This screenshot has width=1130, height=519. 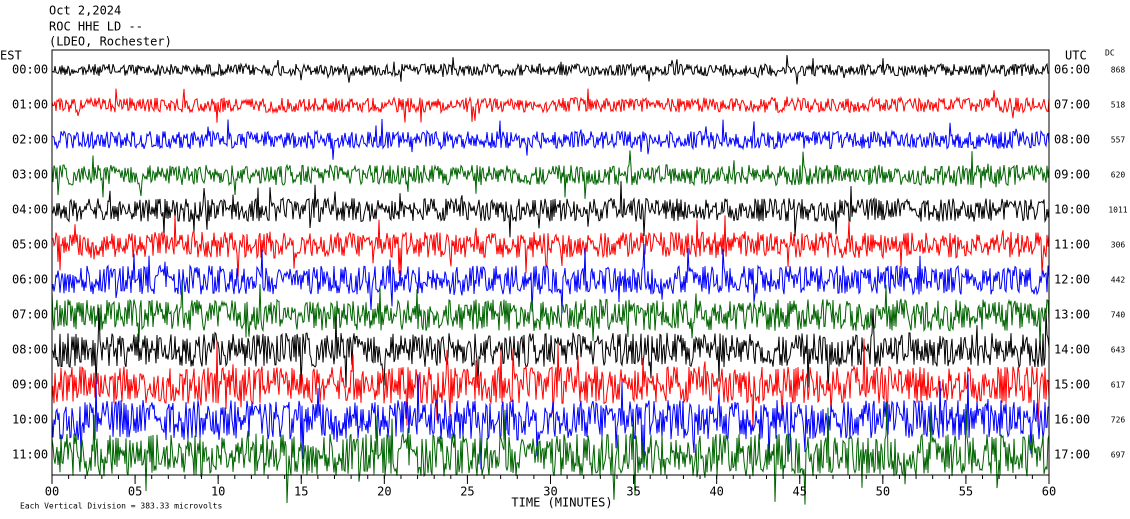 I want to click on utc-label: 17:00, so click(x=1072, y=455).